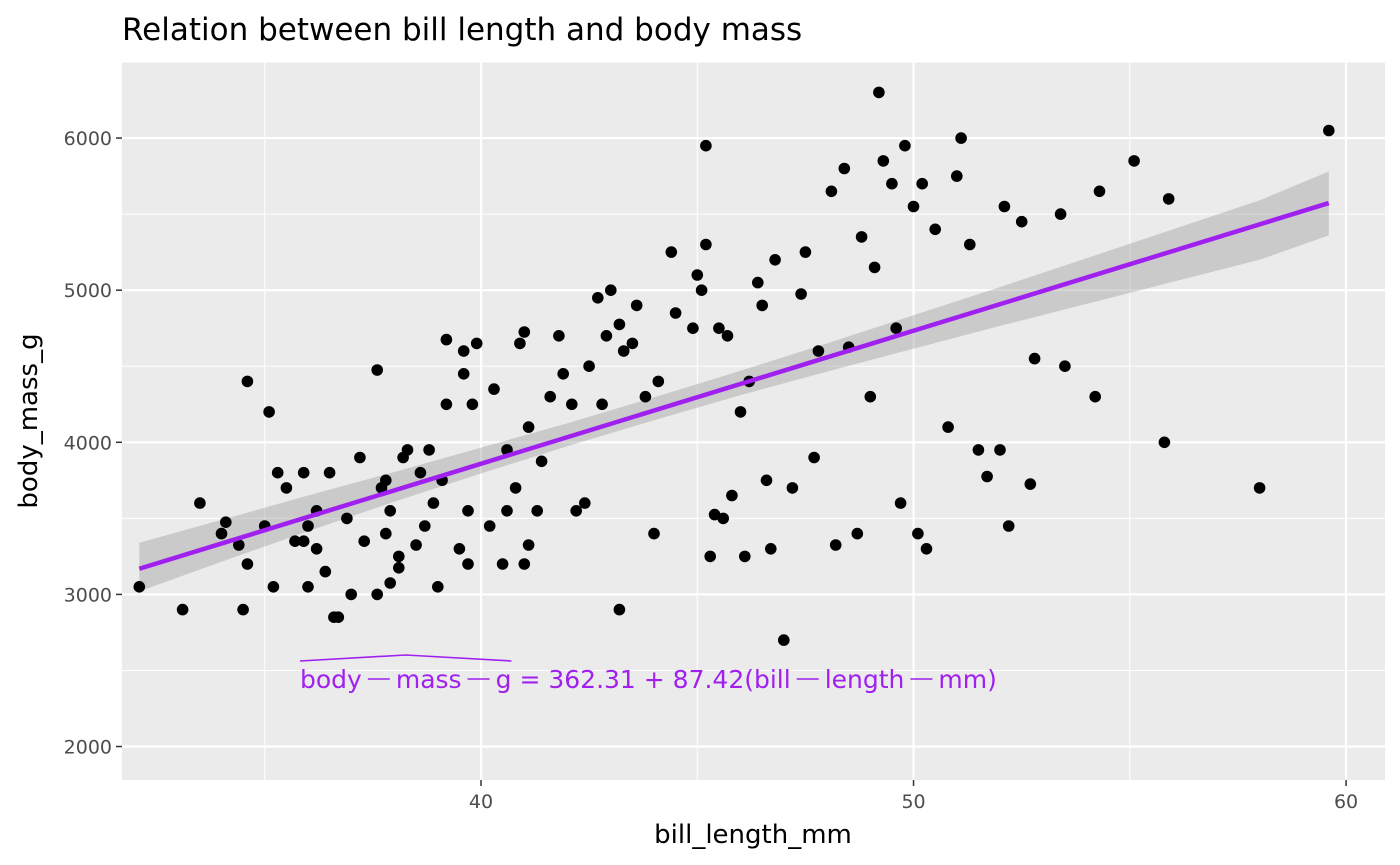 This screenshot has height=865, width=1400. What do you see at coordinates (753, 835) in the screenshot?
I see `x-axis-title: bill_length_mm` at bounding box center [753, 835].